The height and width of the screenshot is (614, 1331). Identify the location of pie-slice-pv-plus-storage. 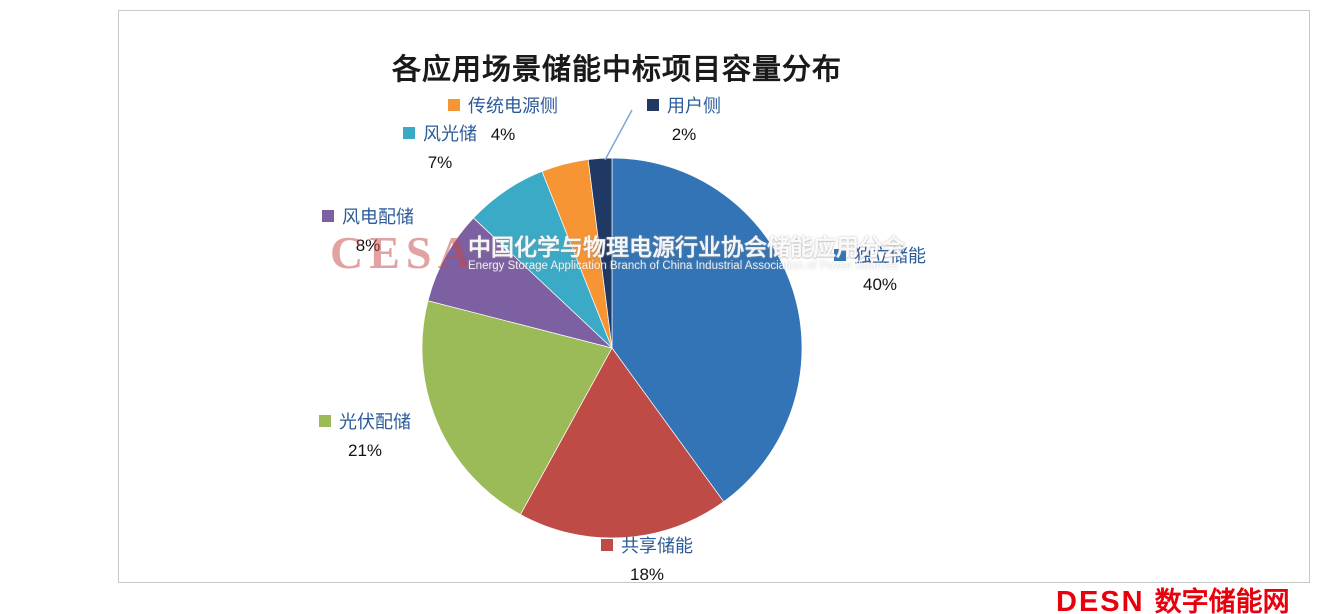
(517, 407).